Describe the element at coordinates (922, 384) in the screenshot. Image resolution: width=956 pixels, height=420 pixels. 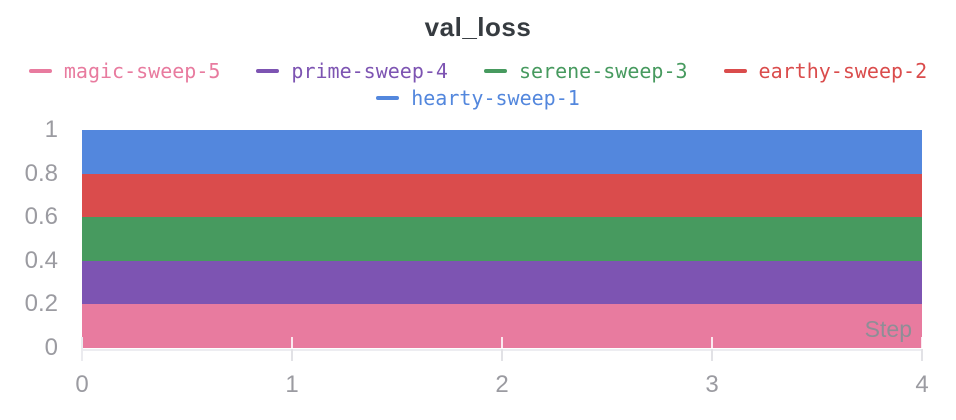
I see `x-axis-tick-label: 4` at that location.